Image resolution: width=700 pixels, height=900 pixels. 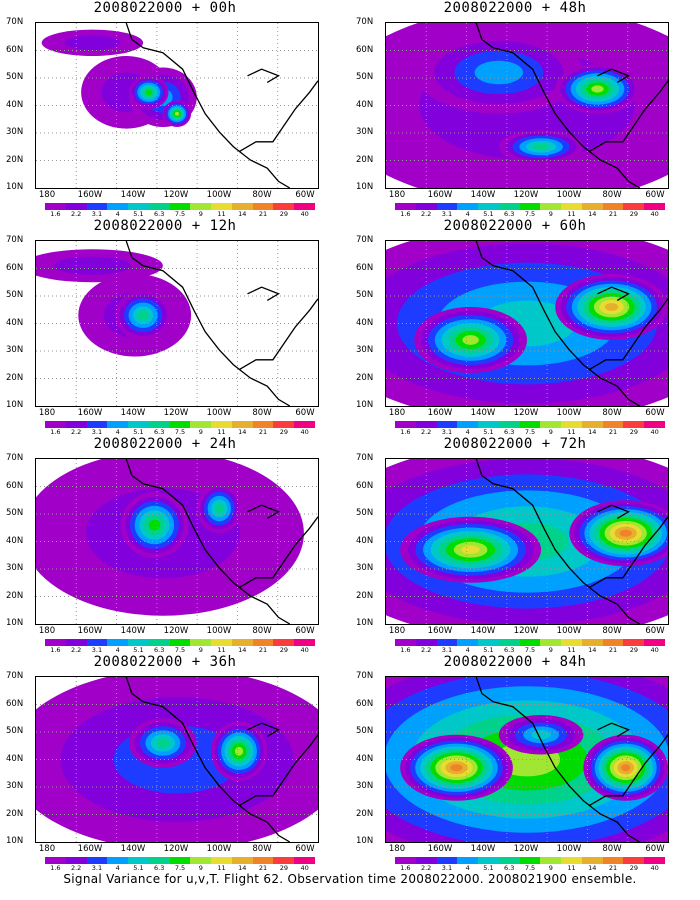 I want to click on panel-title: 2008022000 + 60h, so click(x=515, y=226).